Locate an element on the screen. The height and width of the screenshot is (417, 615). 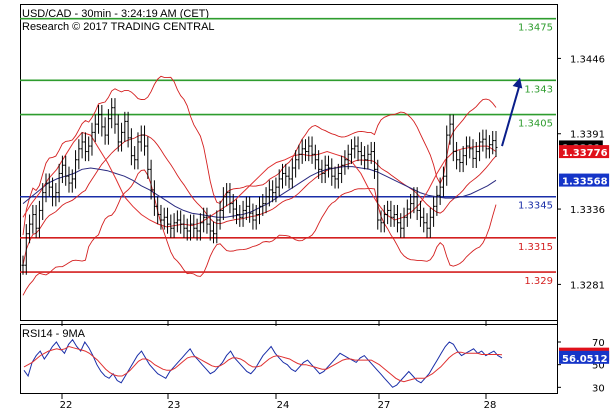
price-tag-label-2: 1.33568 is located at coordinates (585, 182).